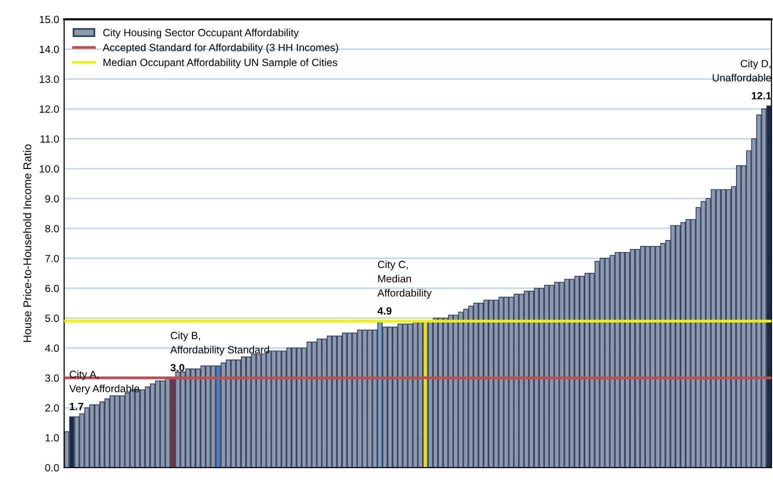 This screenshot has width=773, height=482. I want to click on annotation: City D, Unaffordable, so click(741, 71).